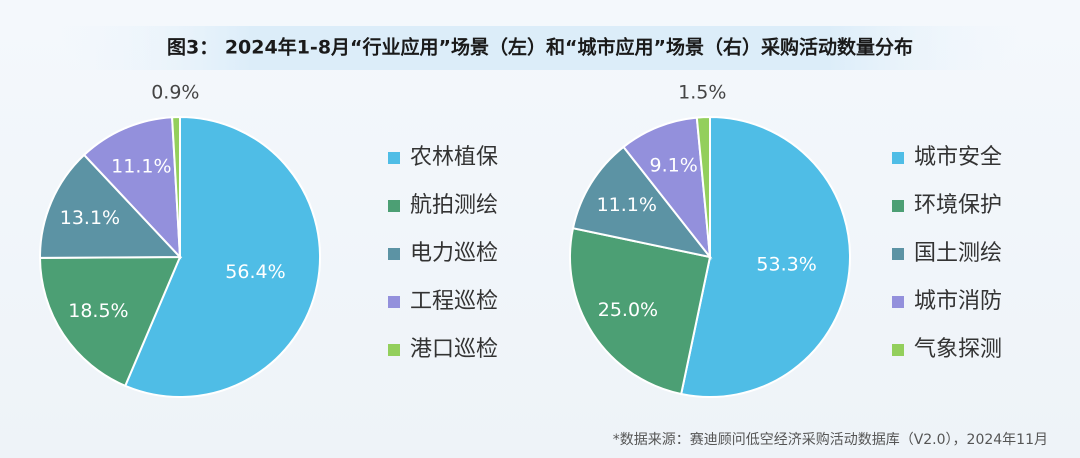  Describe the element at coordinates (255, 272) in the screenshot. I see `data-label: 56.4%` at that location.